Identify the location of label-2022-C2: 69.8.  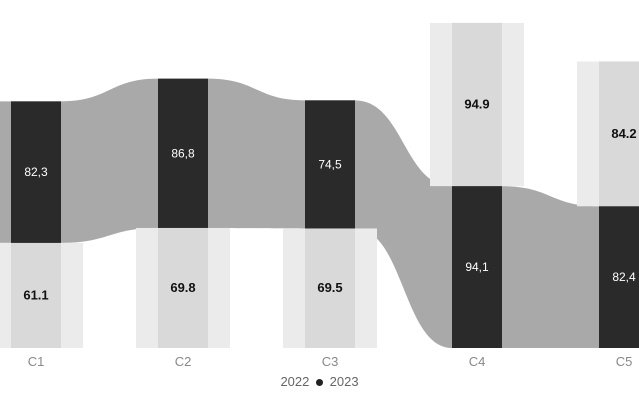
(182, 287).